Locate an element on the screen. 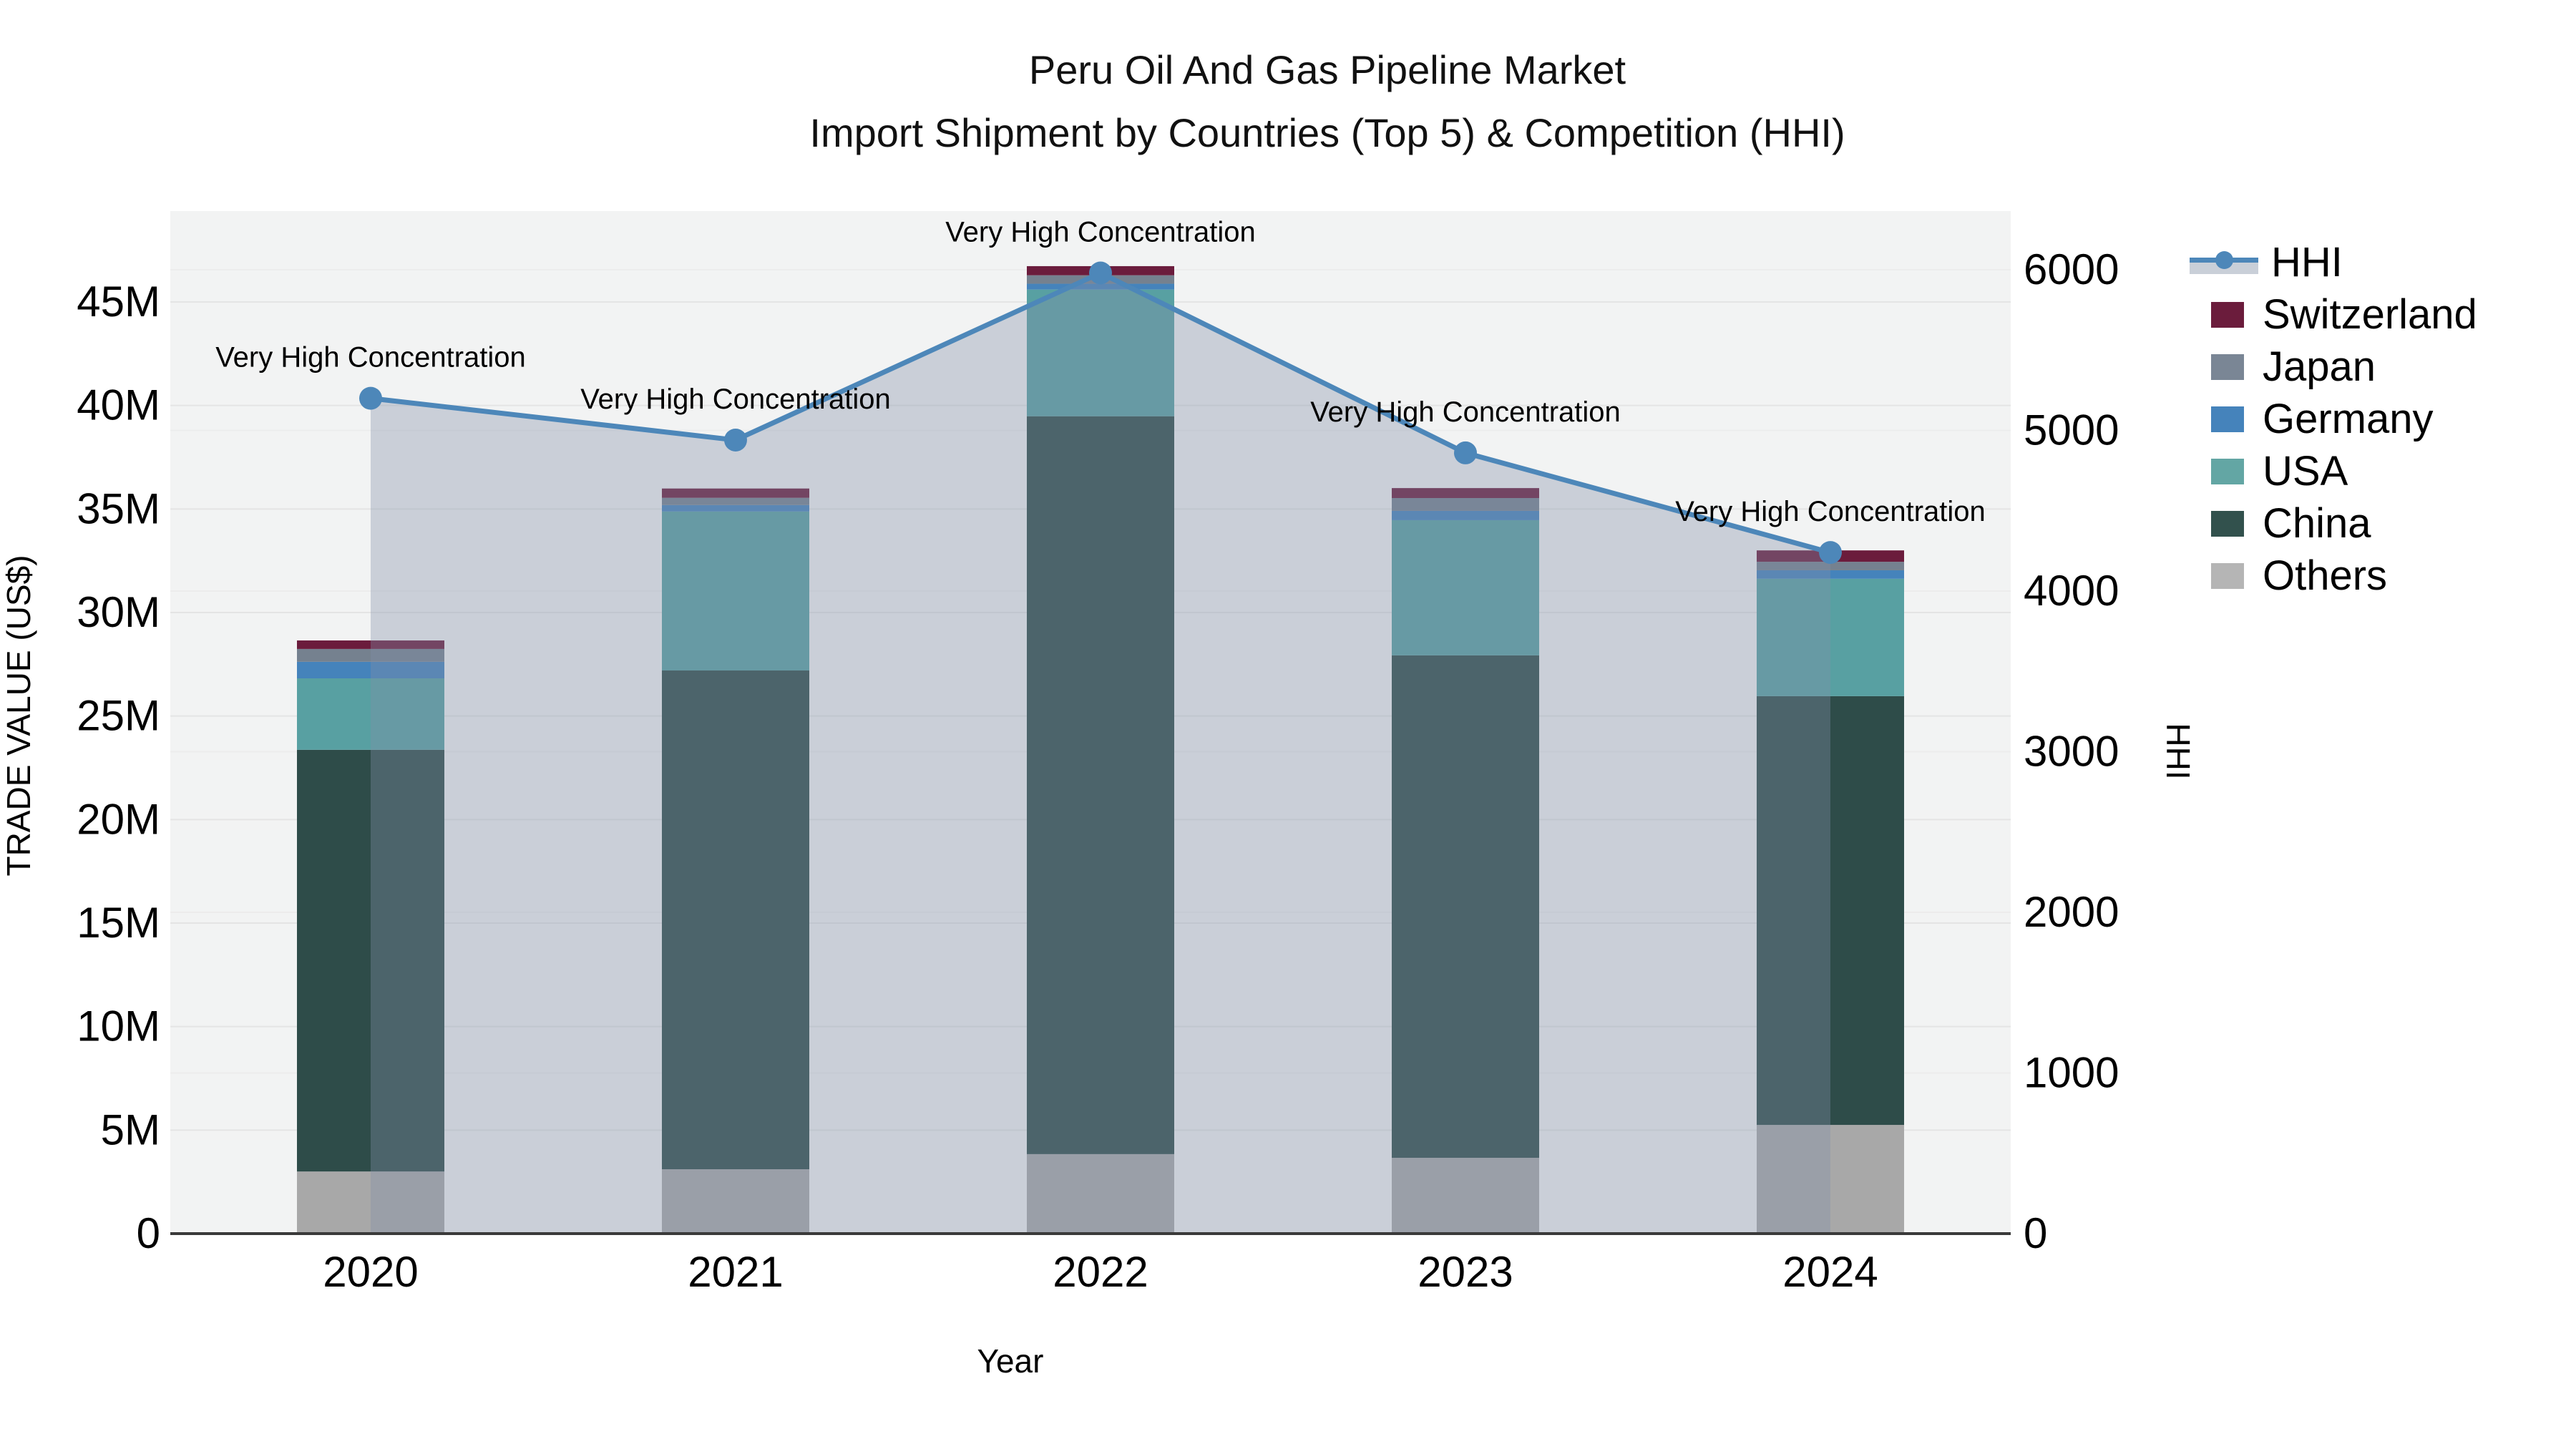  x-axis-tick-label: 2022 is located at coordinates (1100, 1272).